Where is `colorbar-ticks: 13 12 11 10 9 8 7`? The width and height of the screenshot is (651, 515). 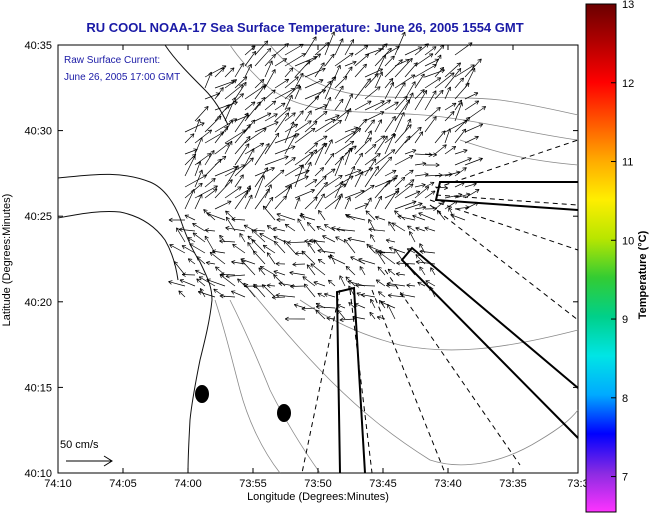 colorbar-ticks: 13 12 11 10 9 8 7 is located at coordinates (622, 242).